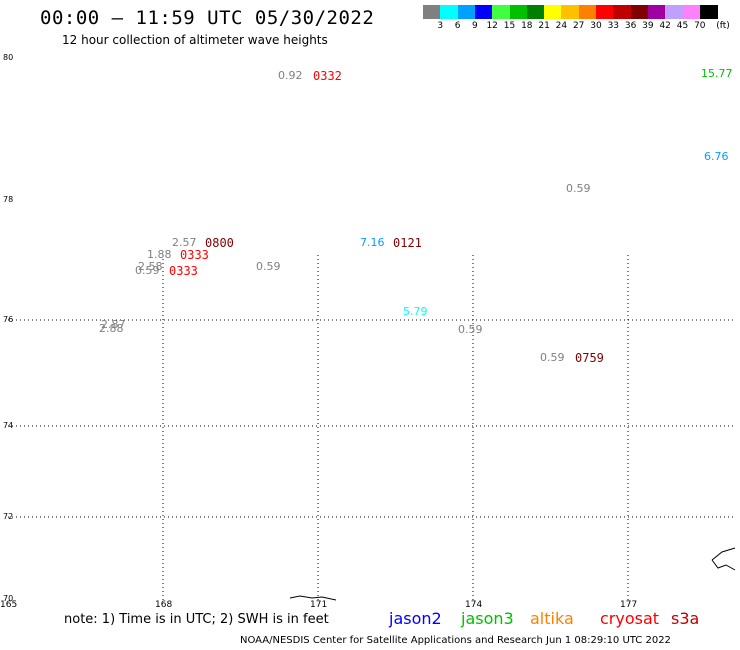  I want to click on lat-label: 76, so click(8, 319).